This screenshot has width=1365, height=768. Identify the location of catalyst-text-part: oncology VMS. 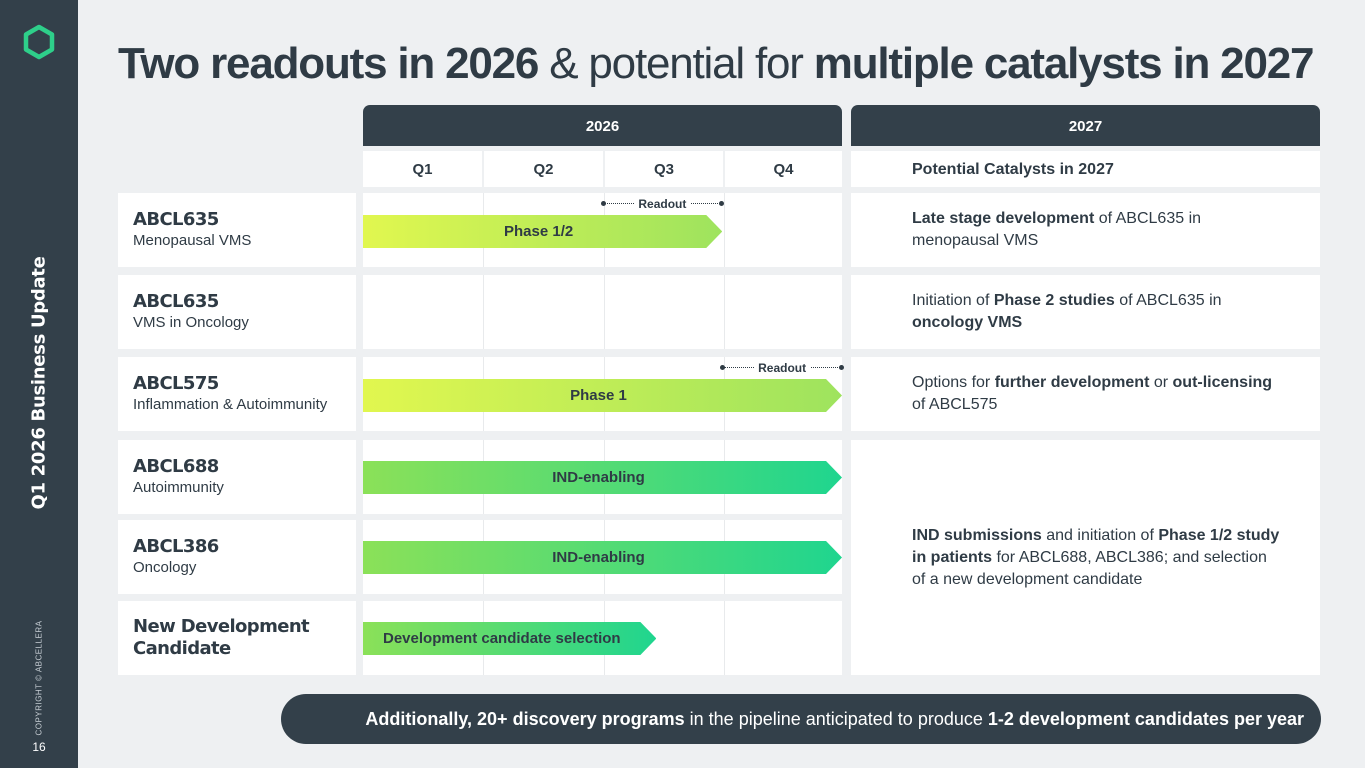
(967, 322).